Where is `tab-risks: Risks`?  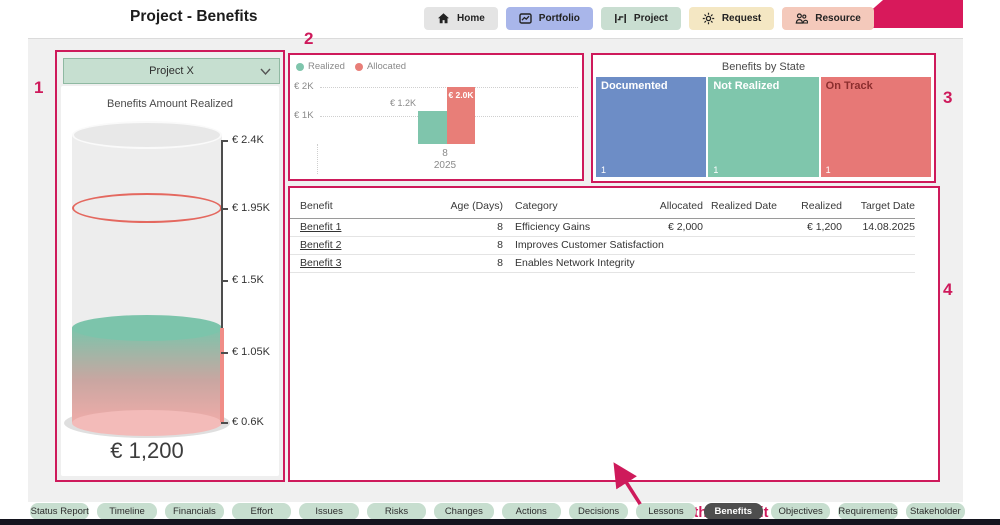 tab-risks: Risks is located at coordinates (396, 511).